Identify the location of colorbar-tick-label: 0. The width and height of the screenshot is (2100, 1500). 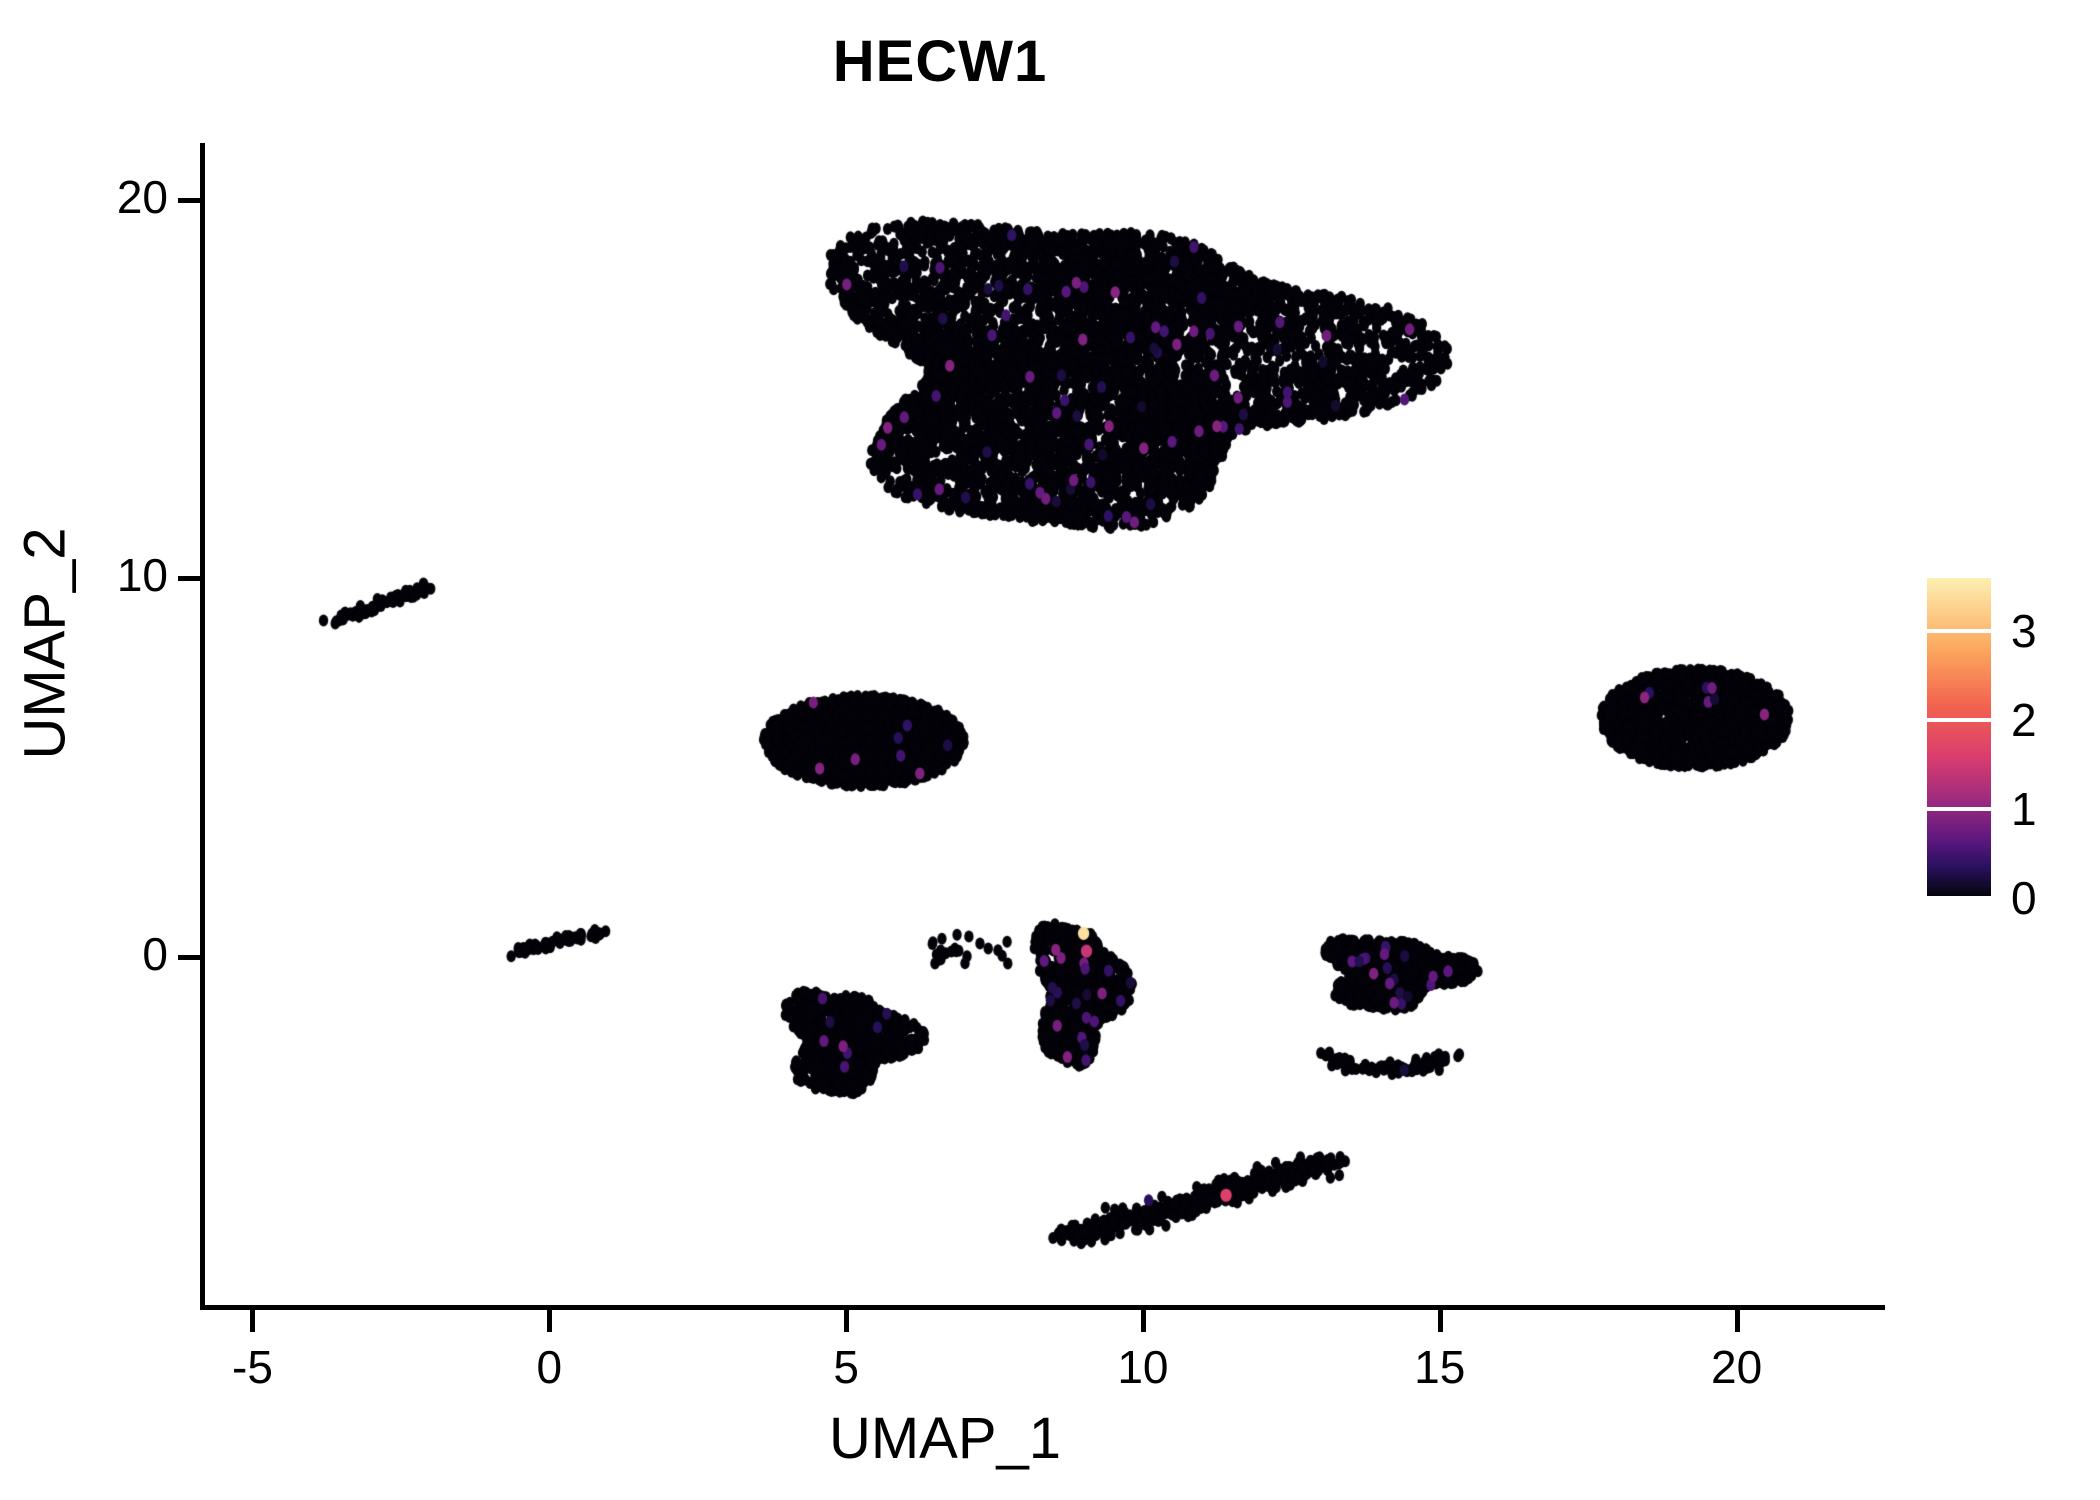
(2024, 898).